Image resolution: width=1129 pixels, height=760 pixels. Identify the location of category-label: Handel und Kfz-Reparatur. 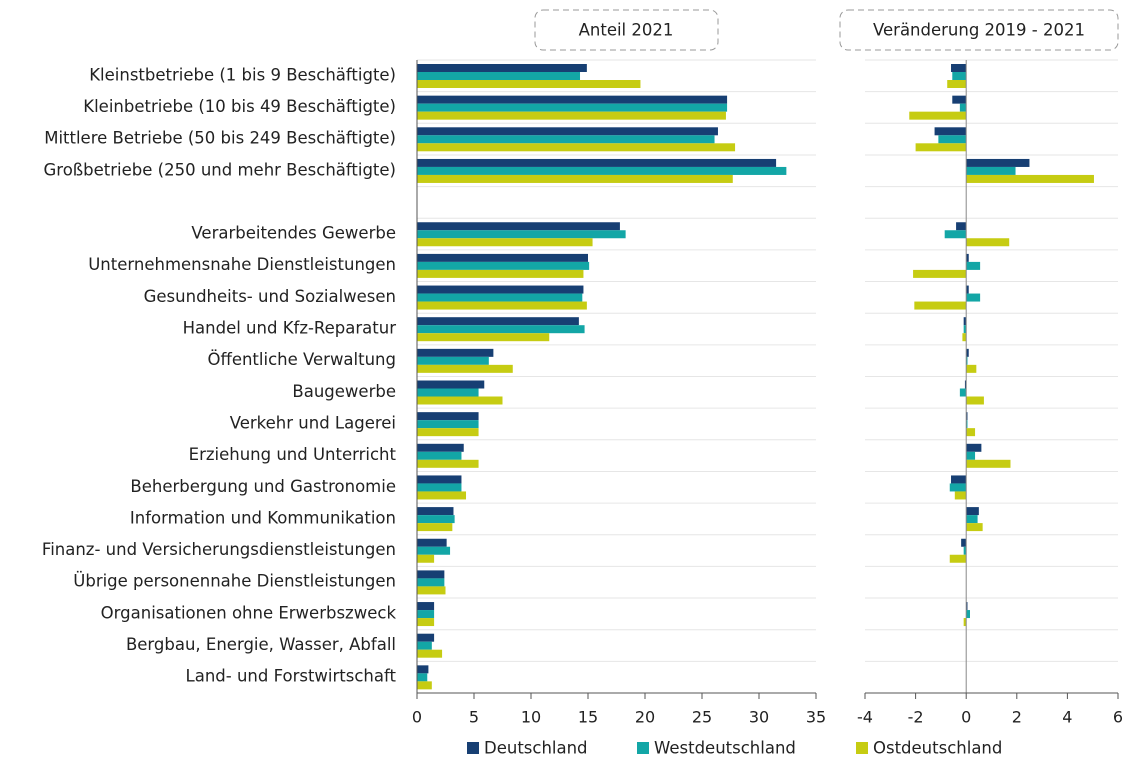
(290, 328).